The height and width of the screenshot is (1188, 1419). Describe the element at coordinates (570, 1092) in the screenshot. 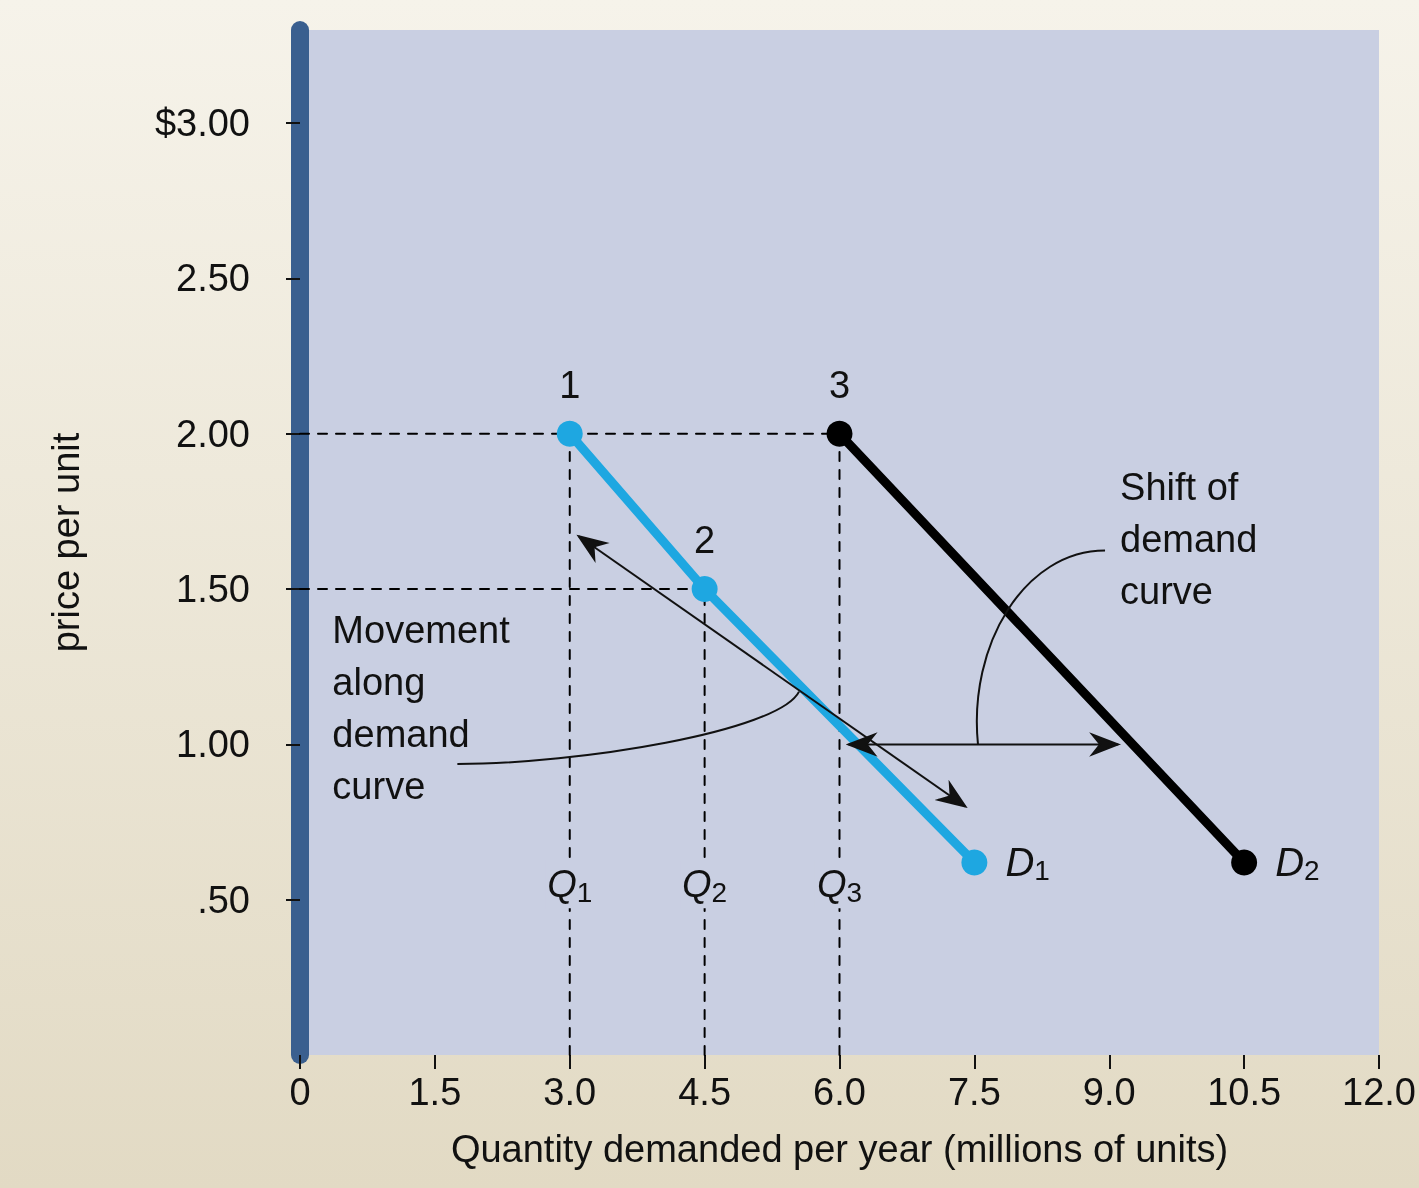

I see `x-tick-label: 3.0` at that location.